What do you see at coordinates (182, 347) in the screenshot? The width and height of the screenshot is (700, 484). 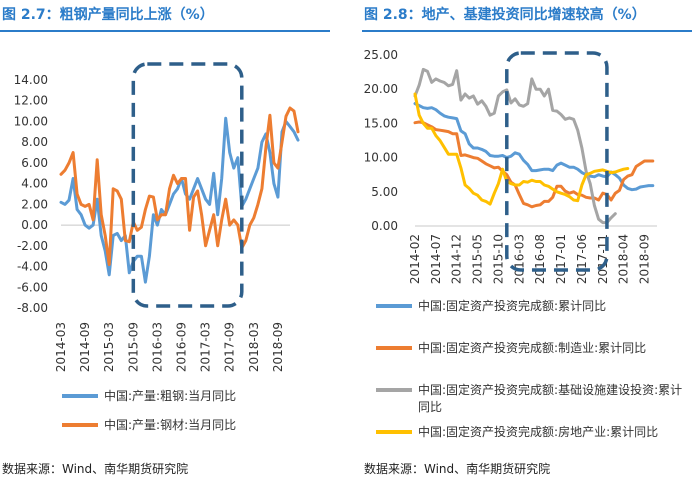 I see `x-tick-label: 2016-09` at bounding box center [182, 347].